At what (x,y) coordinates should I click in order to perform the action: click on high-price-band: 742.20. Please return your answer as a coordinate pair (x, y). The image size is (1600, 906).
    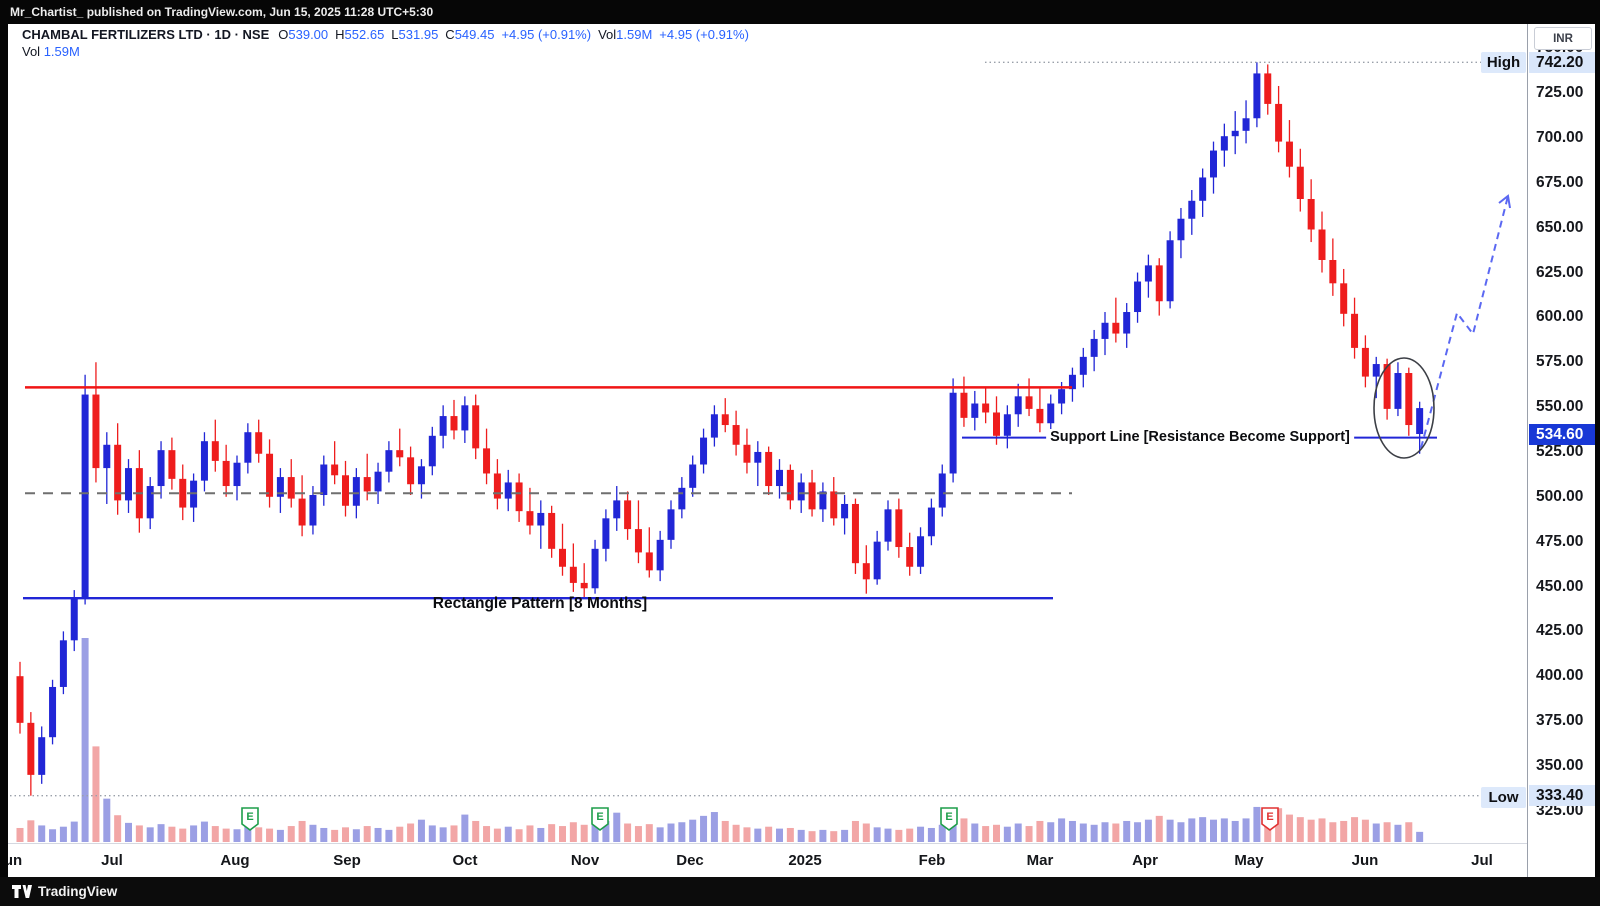
    Looking at the image, I should click on (1562, 62).